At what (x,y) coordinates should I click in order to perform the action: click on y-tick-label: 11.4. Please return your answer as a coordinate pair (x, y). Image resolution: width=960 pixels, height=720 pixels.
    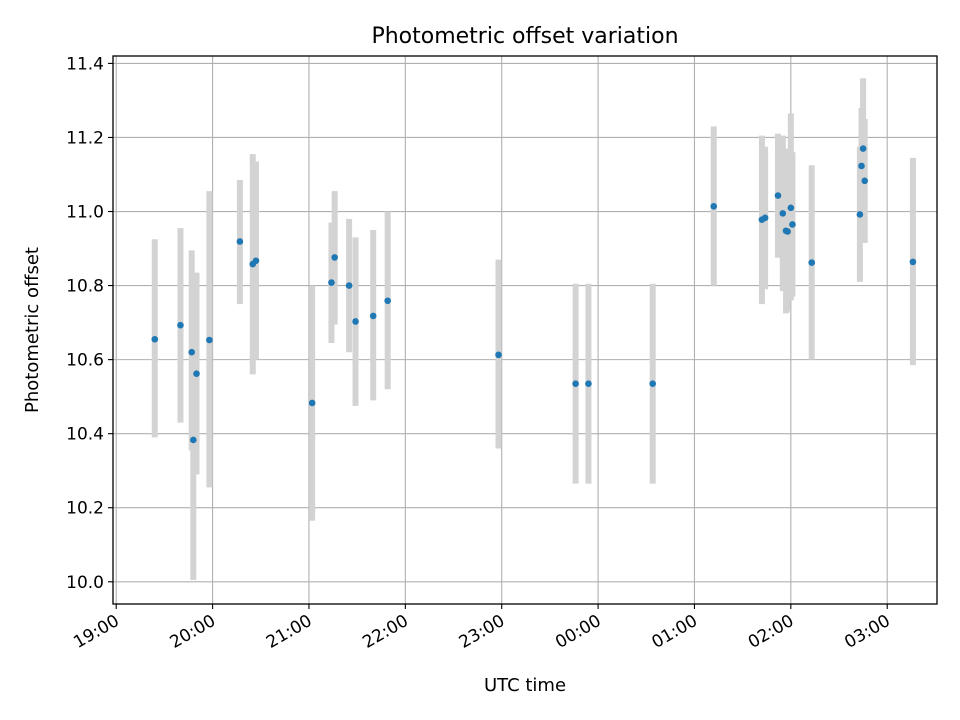
    Looking at the image, I should click on (85, 64).